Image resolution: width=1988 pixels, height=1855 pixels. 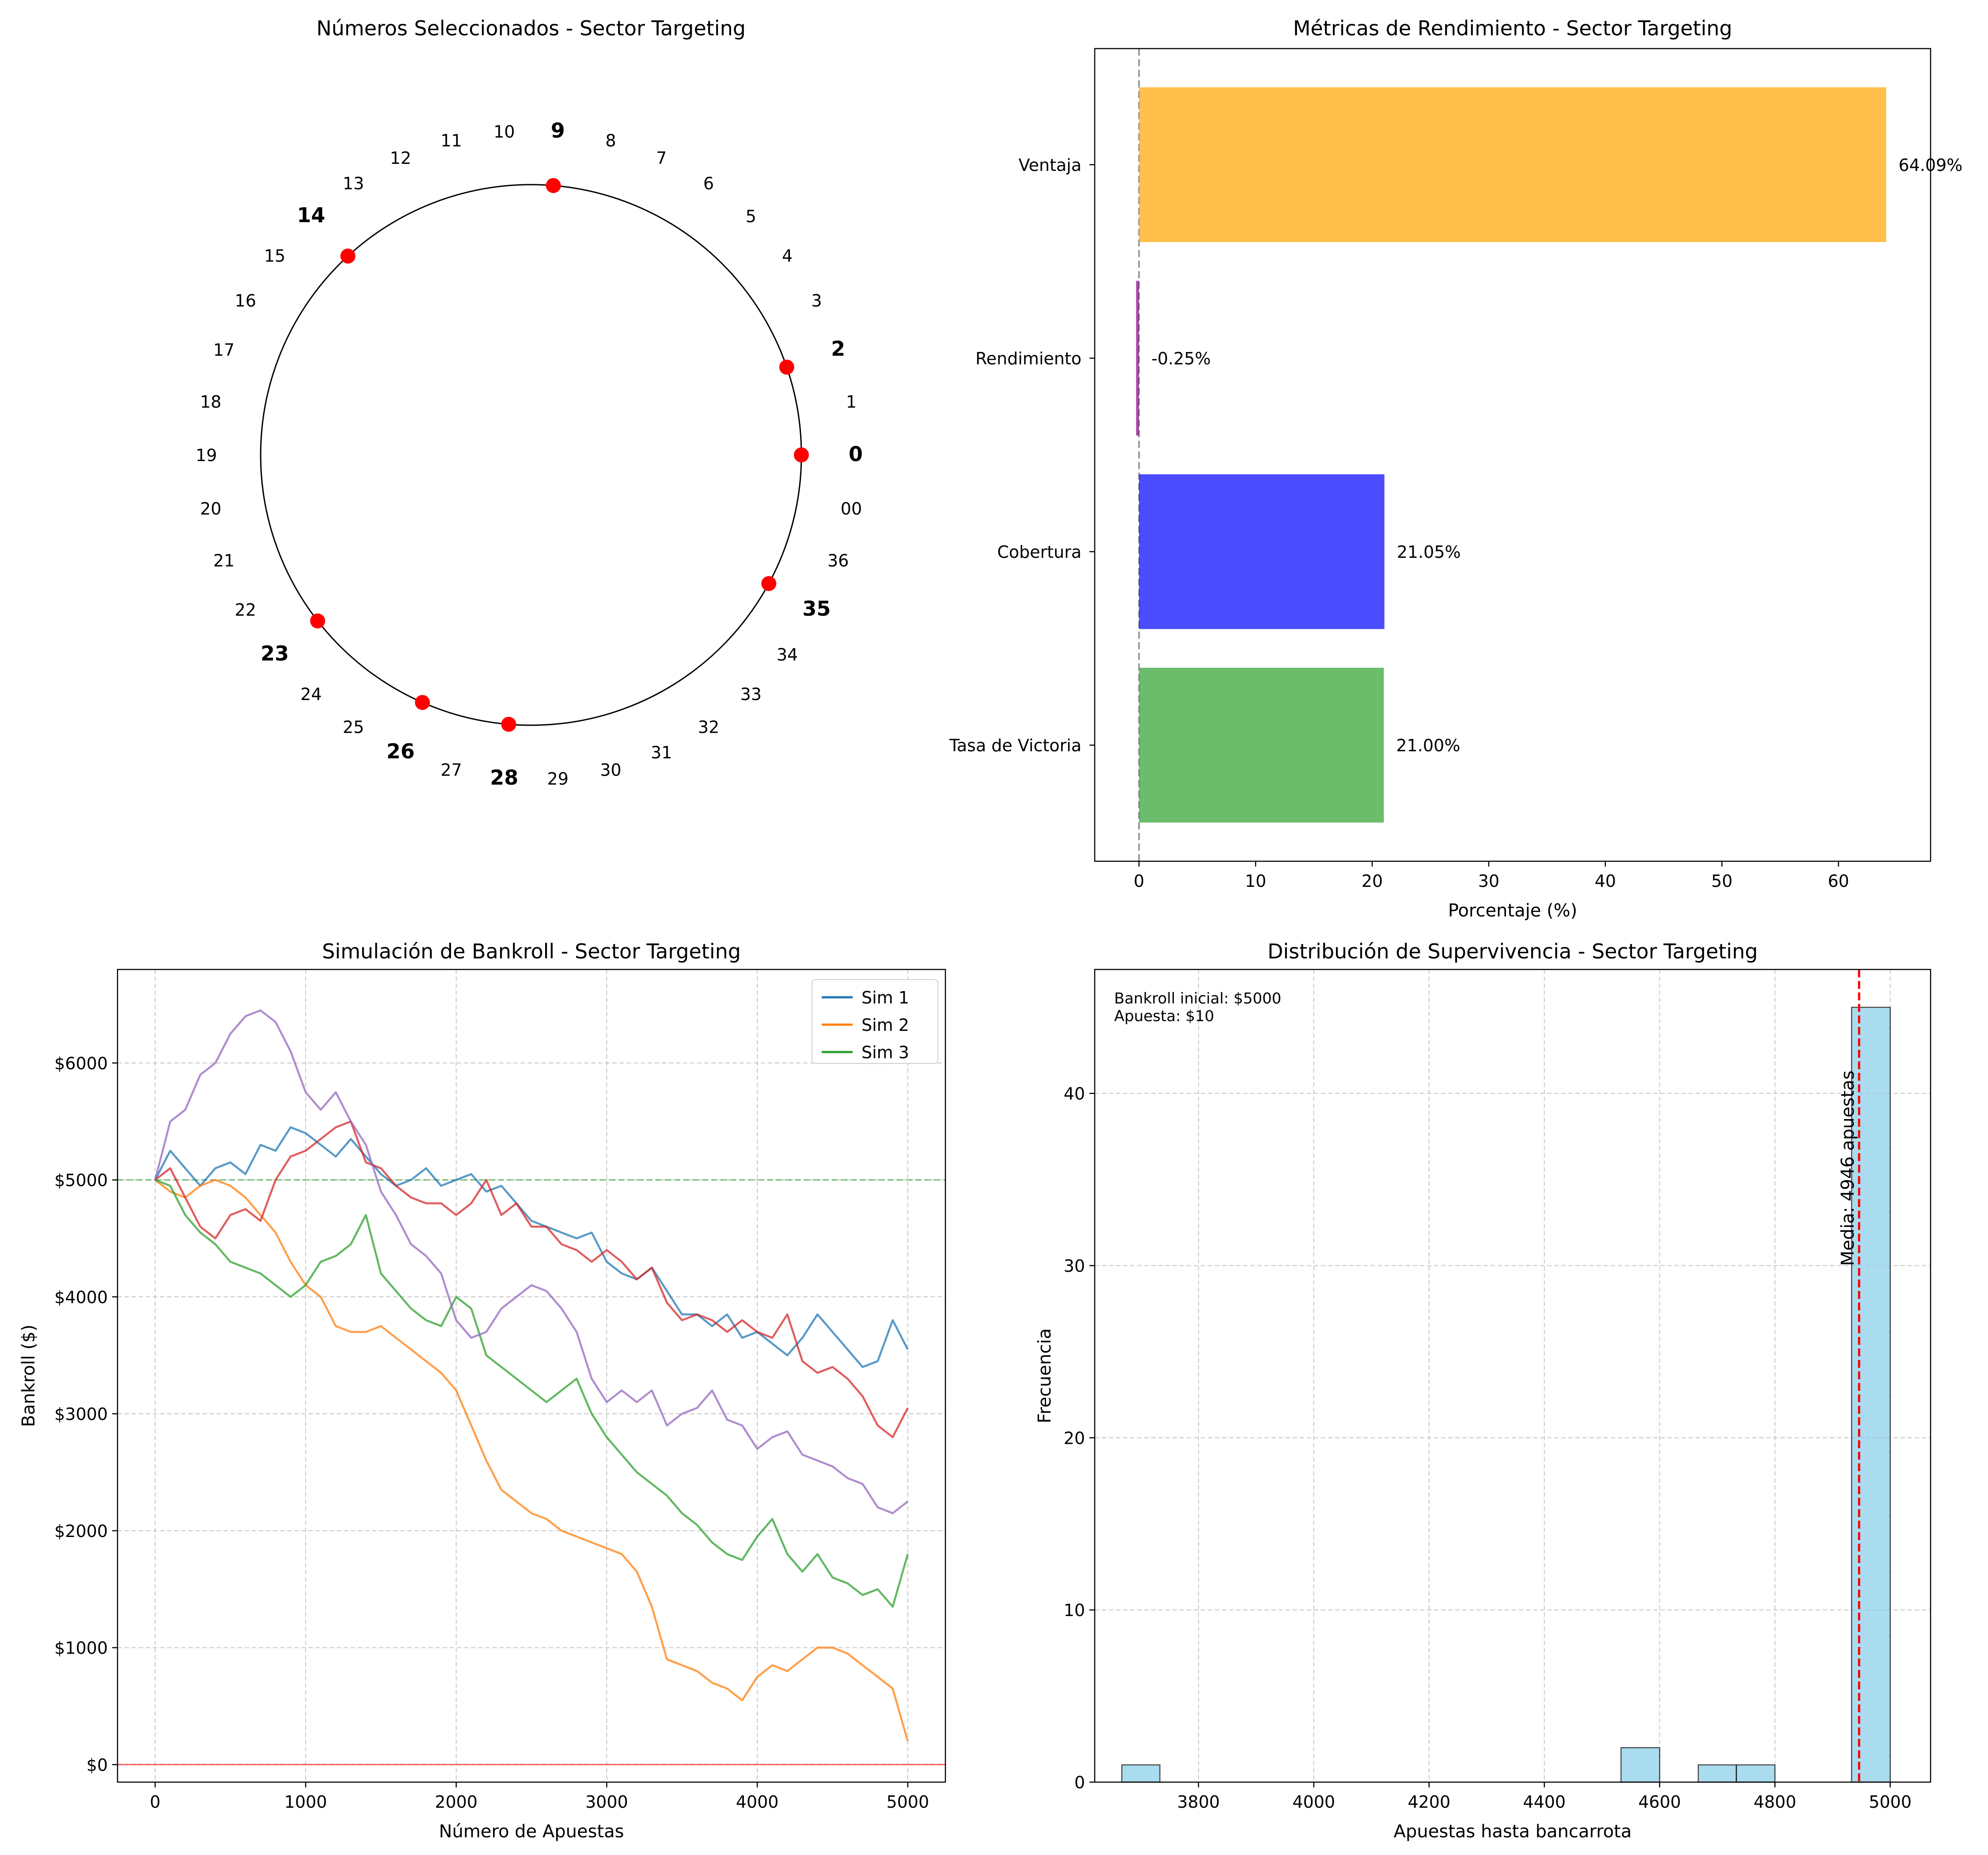 I want to click on wheel-label-2: 2, so click(x=838, y=348).